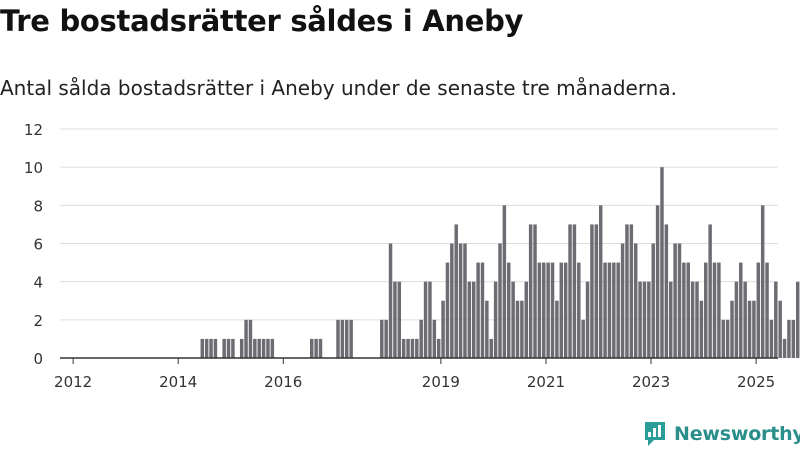 The height and width of the screenshot is (450, 800). I want to click on y-tick-label: 0, so click(38, 359).